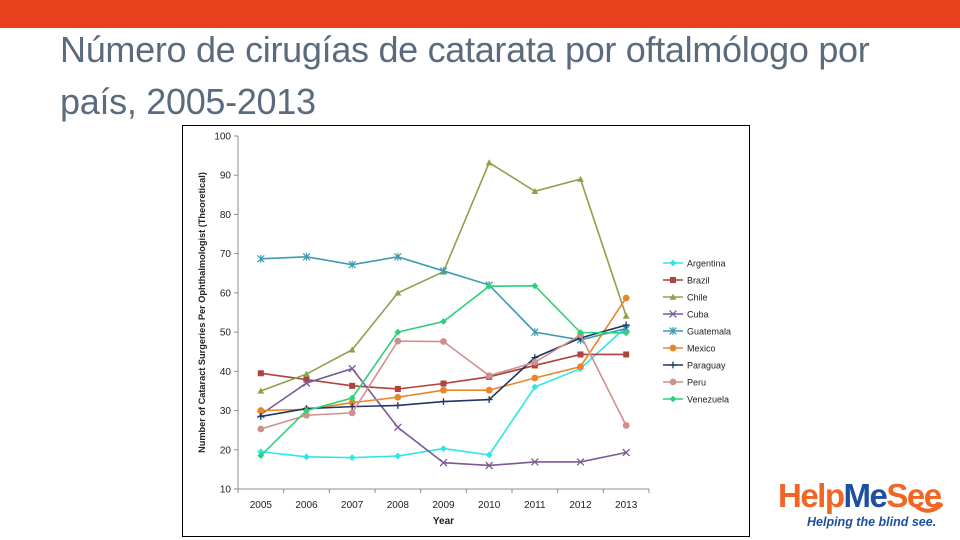 The image size is (960, 540). What do you see at coordinates (673, 331) in the screenshot?
I see `legend-marker-guatemala` at bounding box center [673, 331].